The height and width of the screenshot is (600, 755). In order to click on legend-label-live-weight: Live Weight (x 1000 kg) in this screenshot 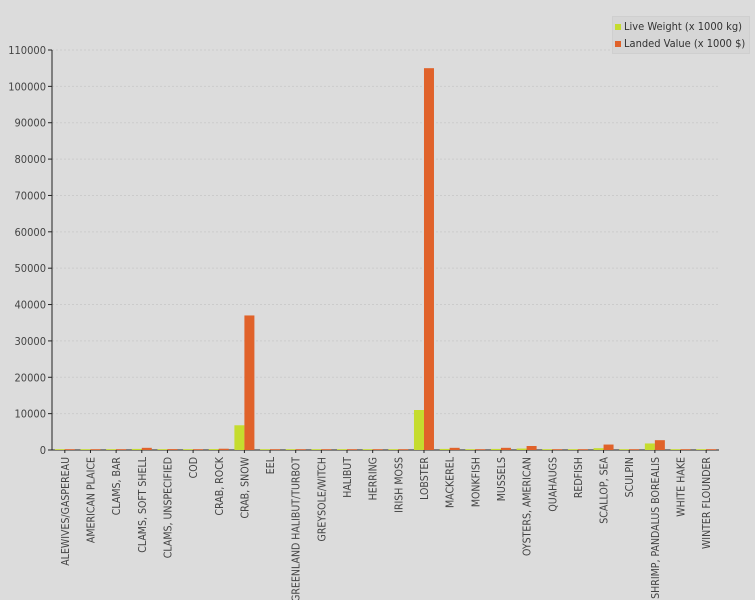, I will do `click(683, 26)`.